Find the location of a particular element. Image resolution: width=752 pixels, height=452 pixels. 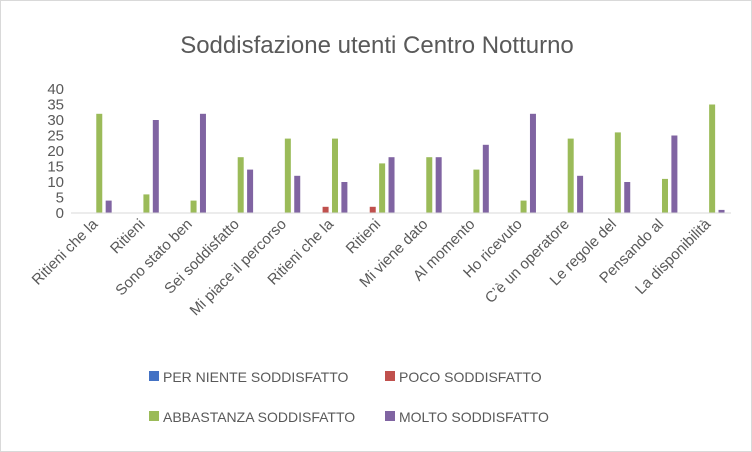

y-tick-label: 40 is located at coordinates (55, 89).